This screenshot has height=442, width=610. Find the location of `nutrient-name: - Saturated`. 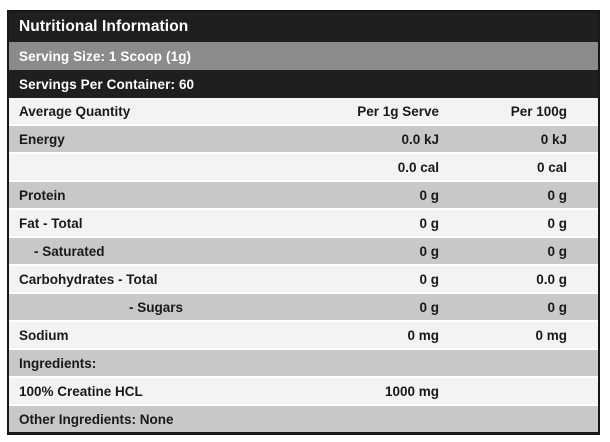

nutrient-name: - Saturated is located at coordinates (69, 251).